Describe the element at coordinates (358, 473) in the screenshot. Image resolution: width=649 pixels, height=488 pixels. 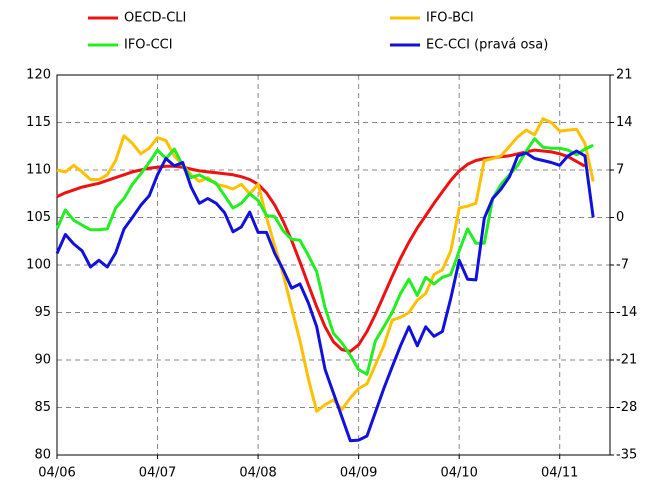
I see `x-tick-label: 04/09` at that location.